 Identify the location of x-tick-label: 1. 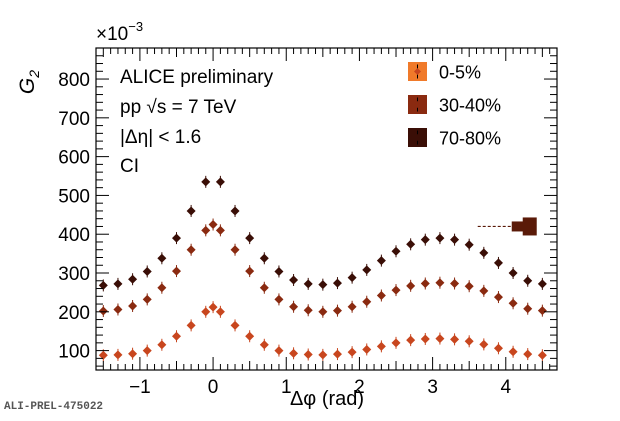
(286, 387).